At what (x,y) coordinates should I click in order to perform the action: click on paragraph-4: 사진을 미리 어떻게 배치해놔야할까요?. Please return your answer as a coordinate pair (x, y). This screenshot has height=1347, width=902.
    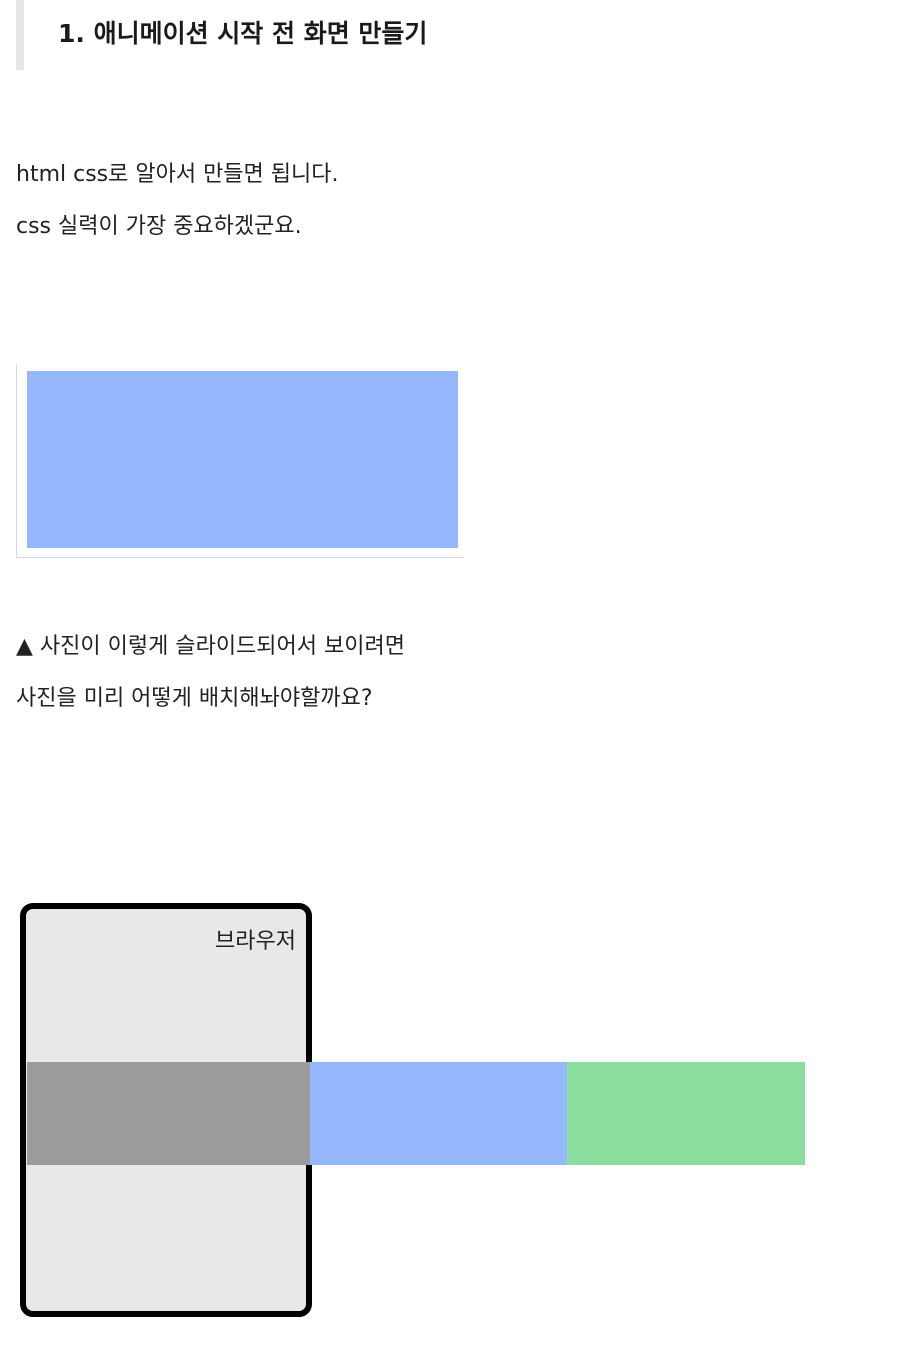
    Looking at the image, I should click on (194, 698).